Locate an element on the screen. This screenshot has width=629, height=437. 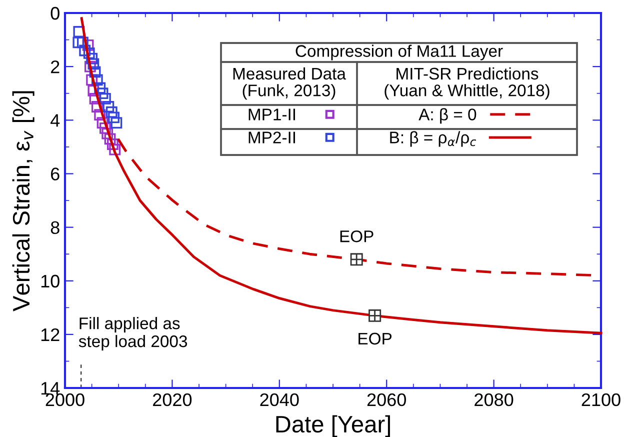
y-tick-label: 10 is located at coordinates (50, 281).